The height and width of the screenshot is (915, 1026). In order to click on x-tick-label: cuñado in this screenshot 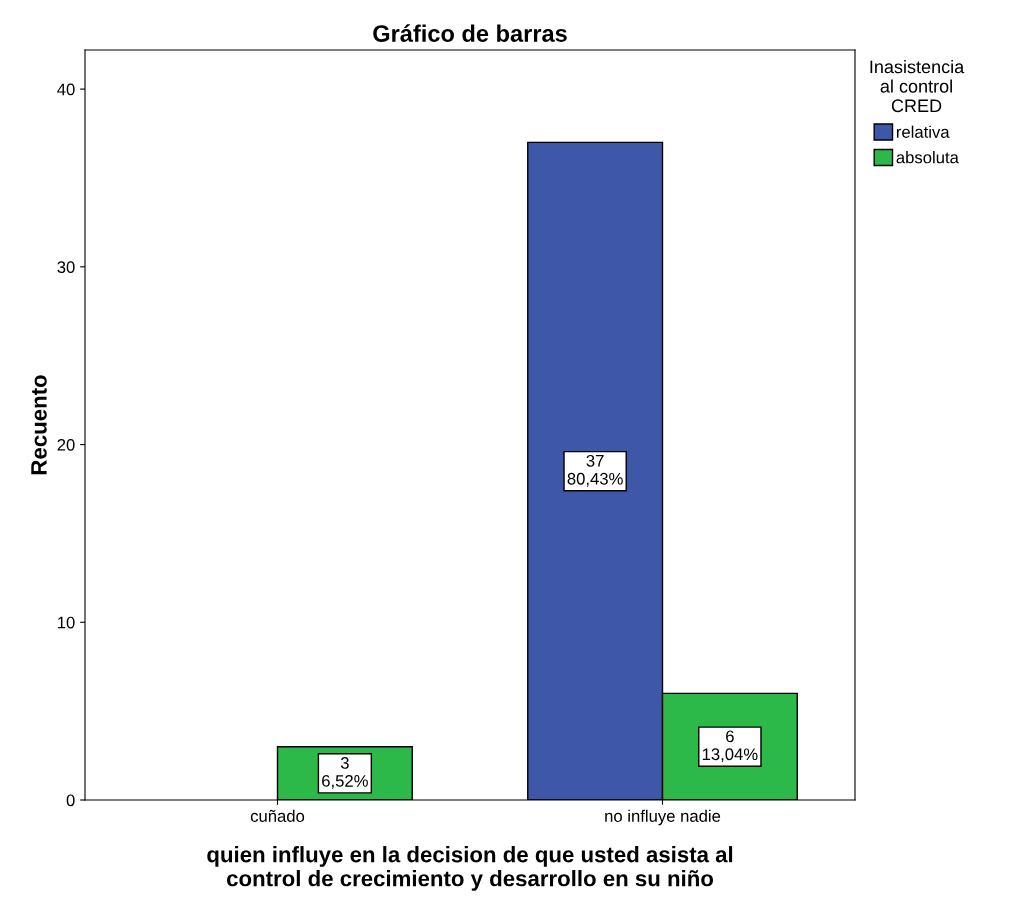, I will do `click(277, 815)`.